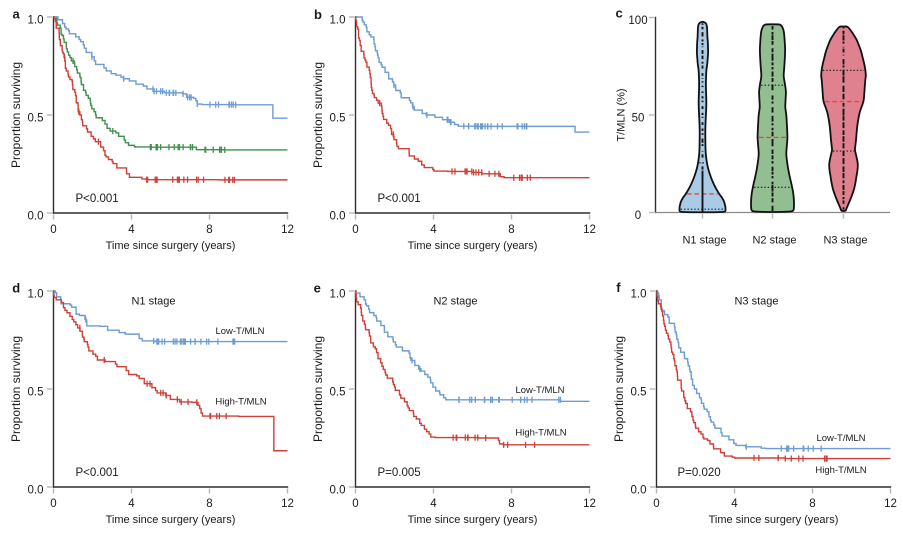 The height and width of the screenshot is (534, 903). I want to click on svg-text: d, so click(16, 288).